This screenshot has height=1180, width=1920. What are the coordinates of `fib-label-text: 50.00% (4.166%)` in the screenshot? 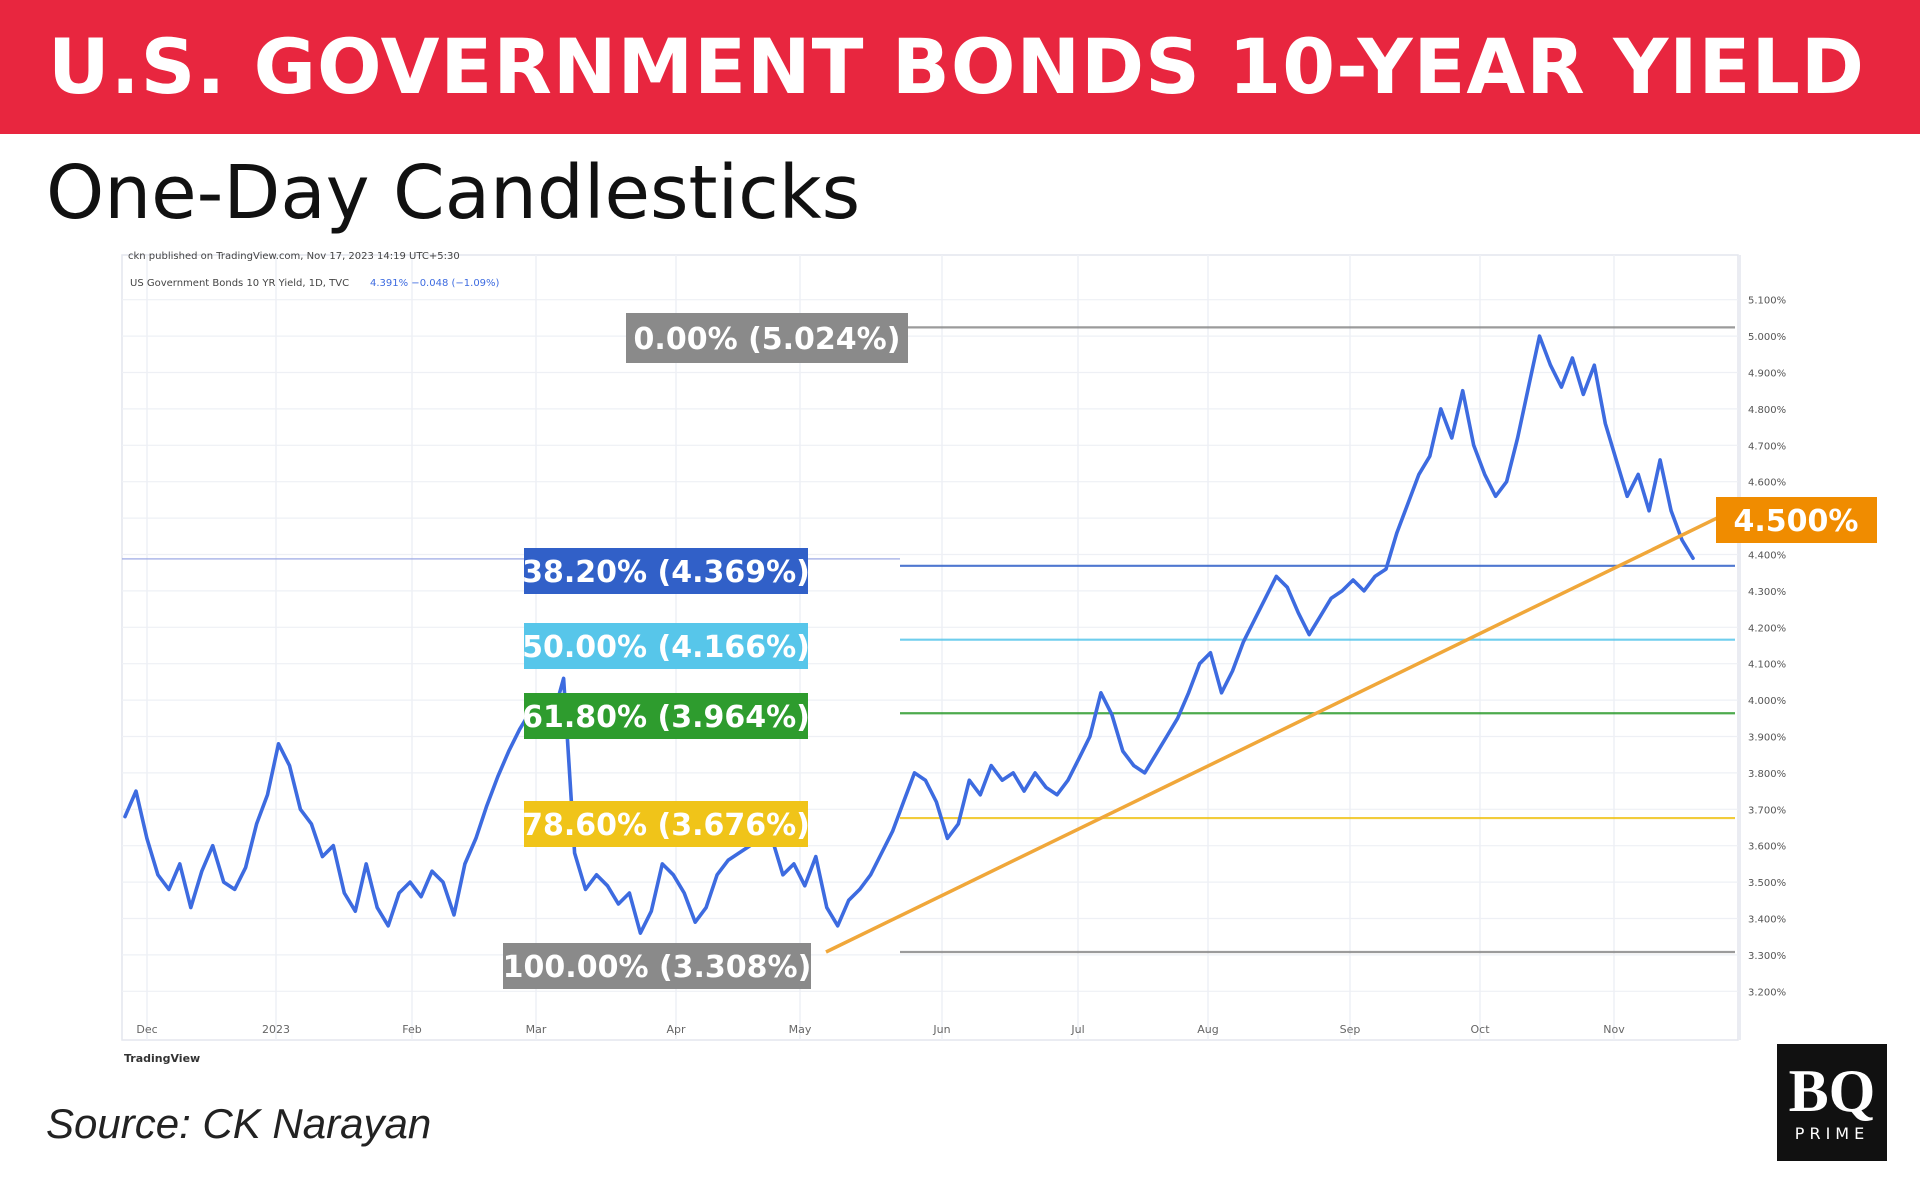 It's located at (666, 647).